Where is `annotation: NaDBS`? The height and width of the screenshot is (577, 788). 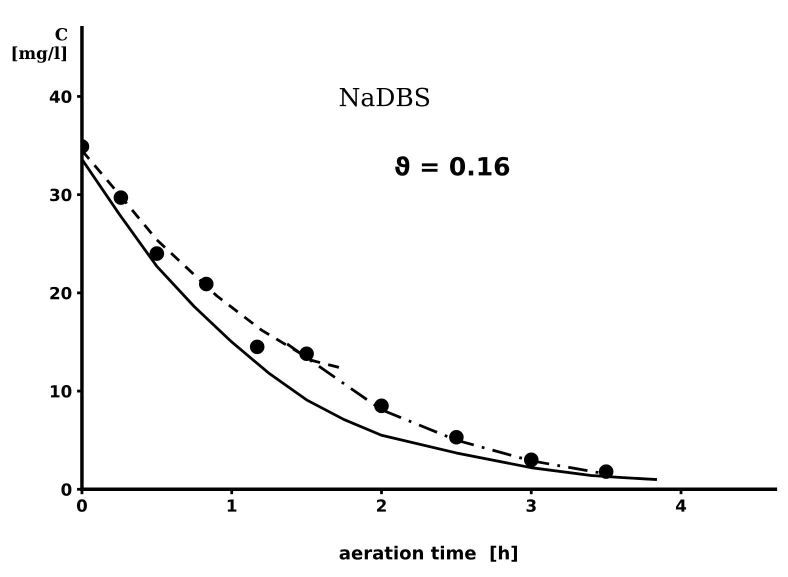
annotation: NaDBS is located at coordinates (385, 97).